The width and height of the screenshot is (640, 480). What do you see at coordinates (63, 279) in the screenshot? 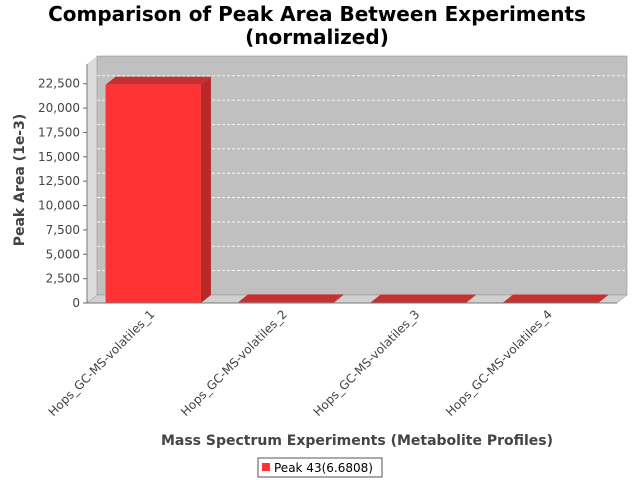
I see `y-tick-label: 2,500` at bounding box center [63, 279].